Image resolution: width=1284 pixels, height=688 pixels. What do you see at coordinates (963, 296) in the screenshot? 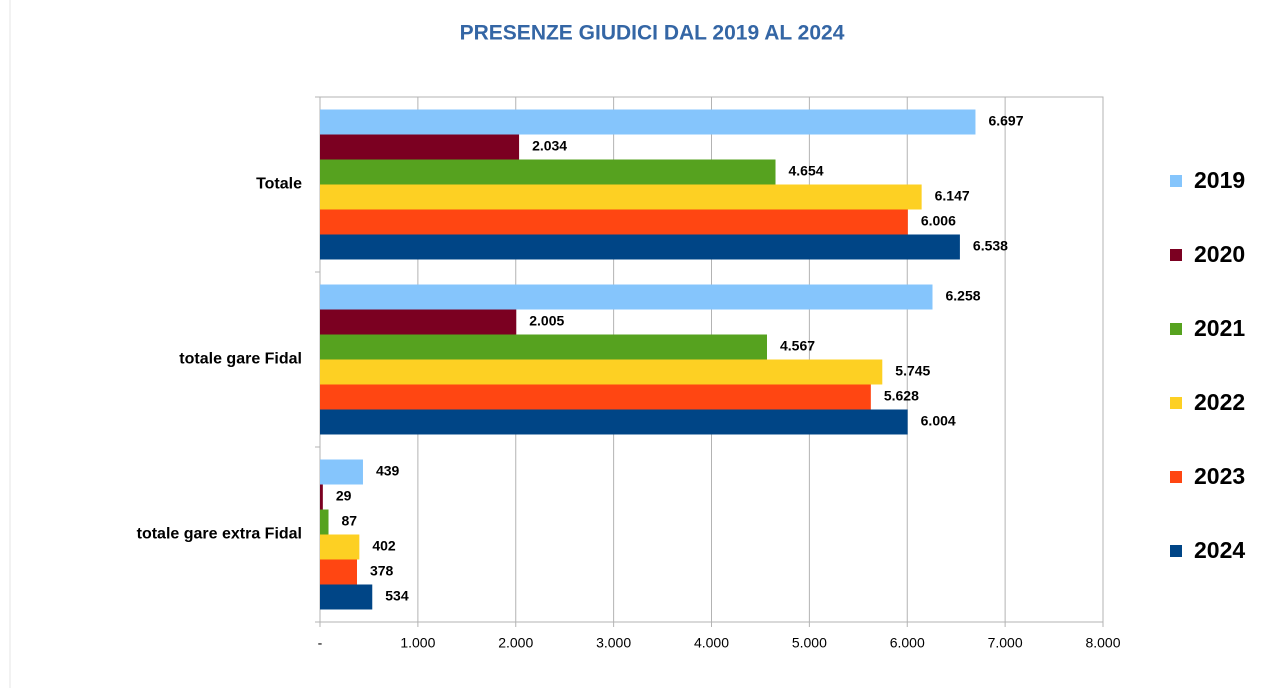
I see `data-label: 6.258` at bounding box center [963, 296].